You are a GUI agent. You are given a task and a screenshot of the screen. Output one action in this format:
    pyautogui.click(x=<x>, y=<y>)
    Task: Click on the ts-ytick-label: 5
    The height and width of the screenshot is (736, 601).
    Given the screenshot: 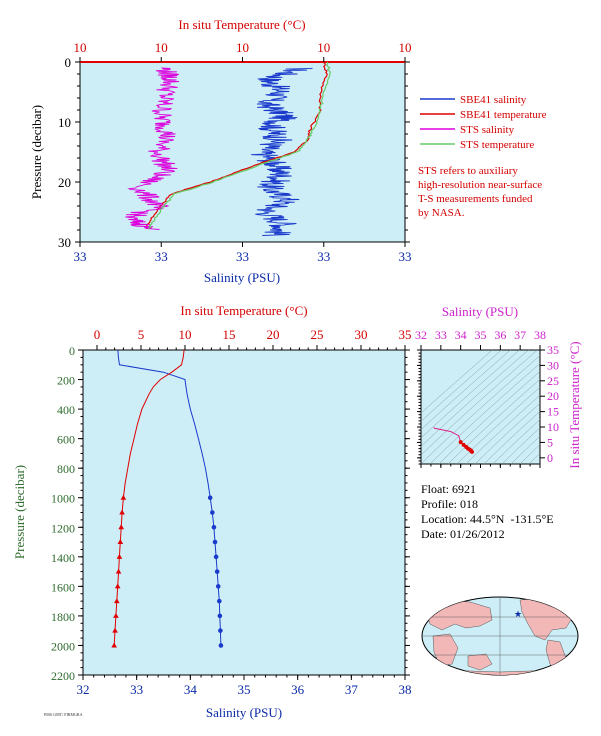 What is the action you would take?
    pyautogui.click(x=550, y=442)
    